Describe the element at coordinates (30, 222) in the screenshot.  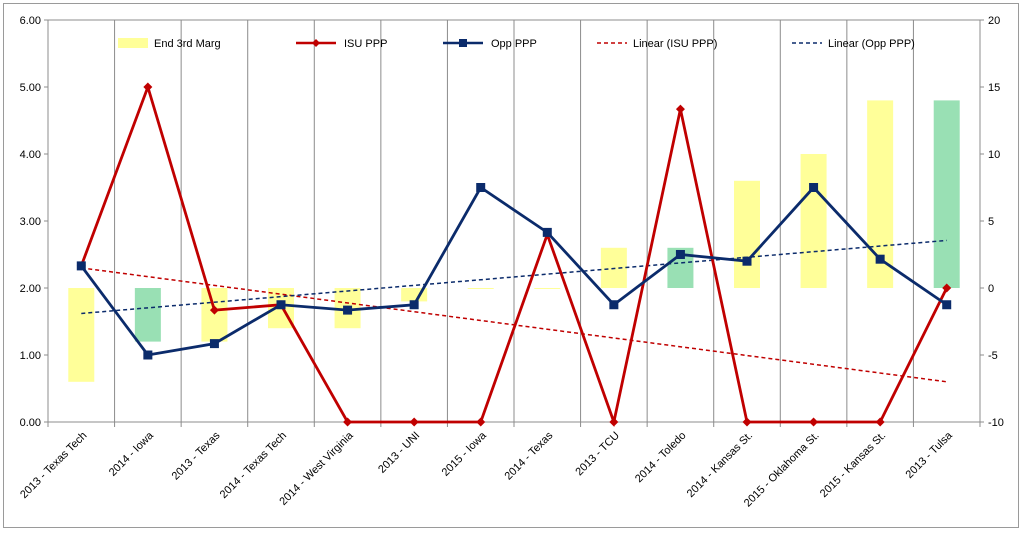
I see `y-left-tick-label: 3.00` at that location.